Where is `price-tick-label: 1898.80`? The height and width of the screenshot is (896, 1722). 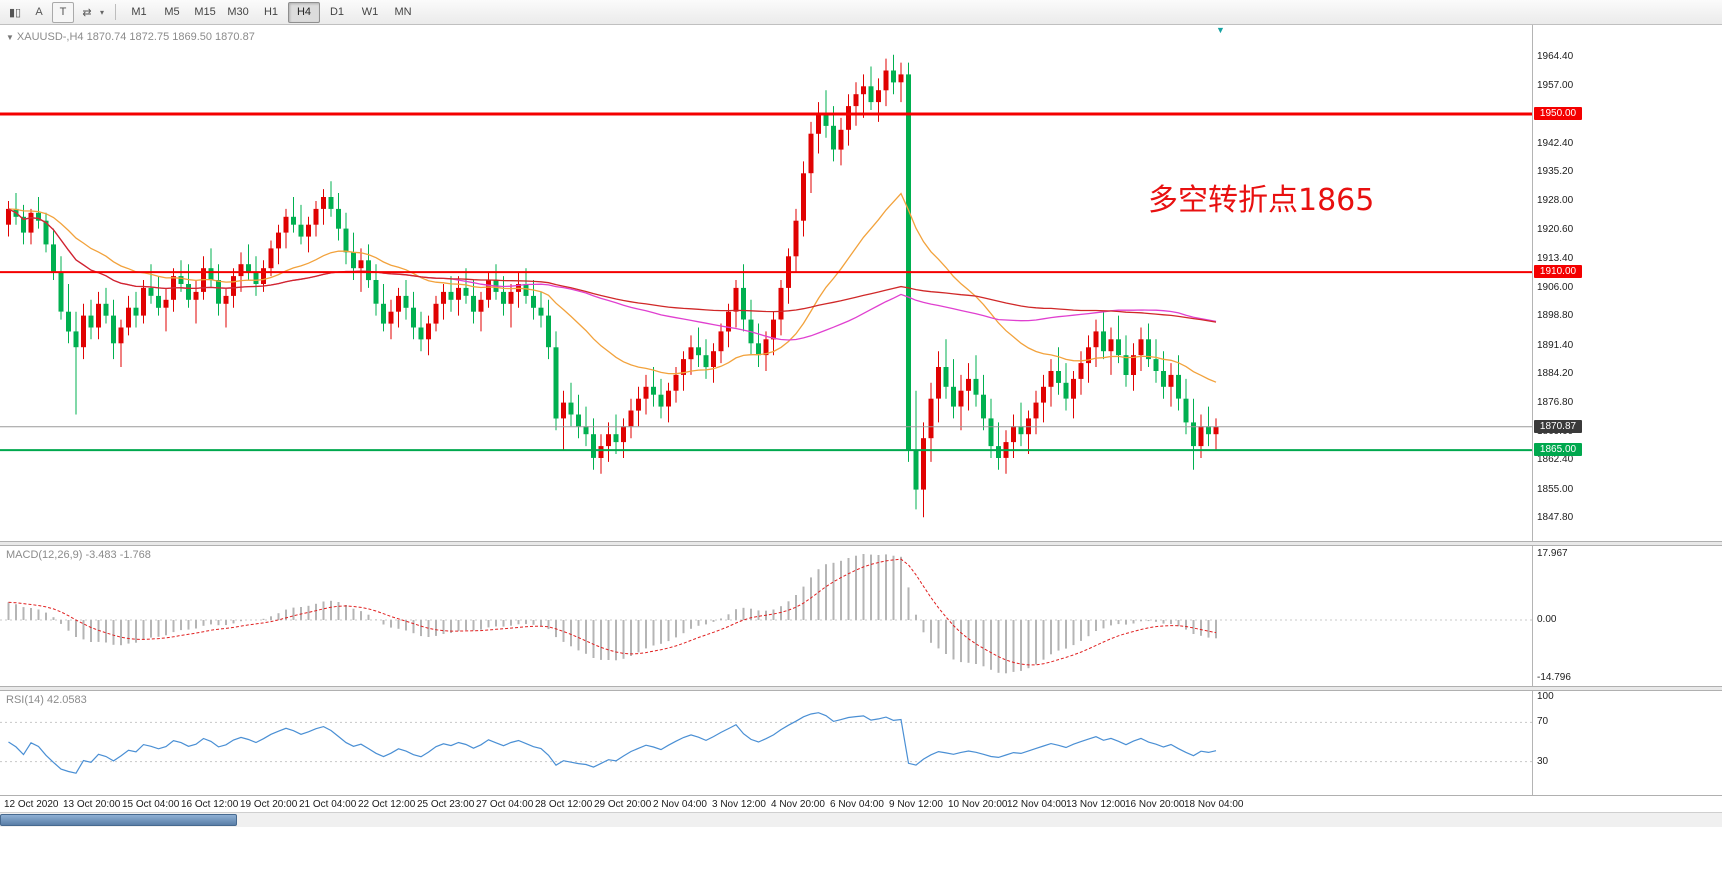
price-tick-label: 1898.80 is located at coordinates (1555, 315).